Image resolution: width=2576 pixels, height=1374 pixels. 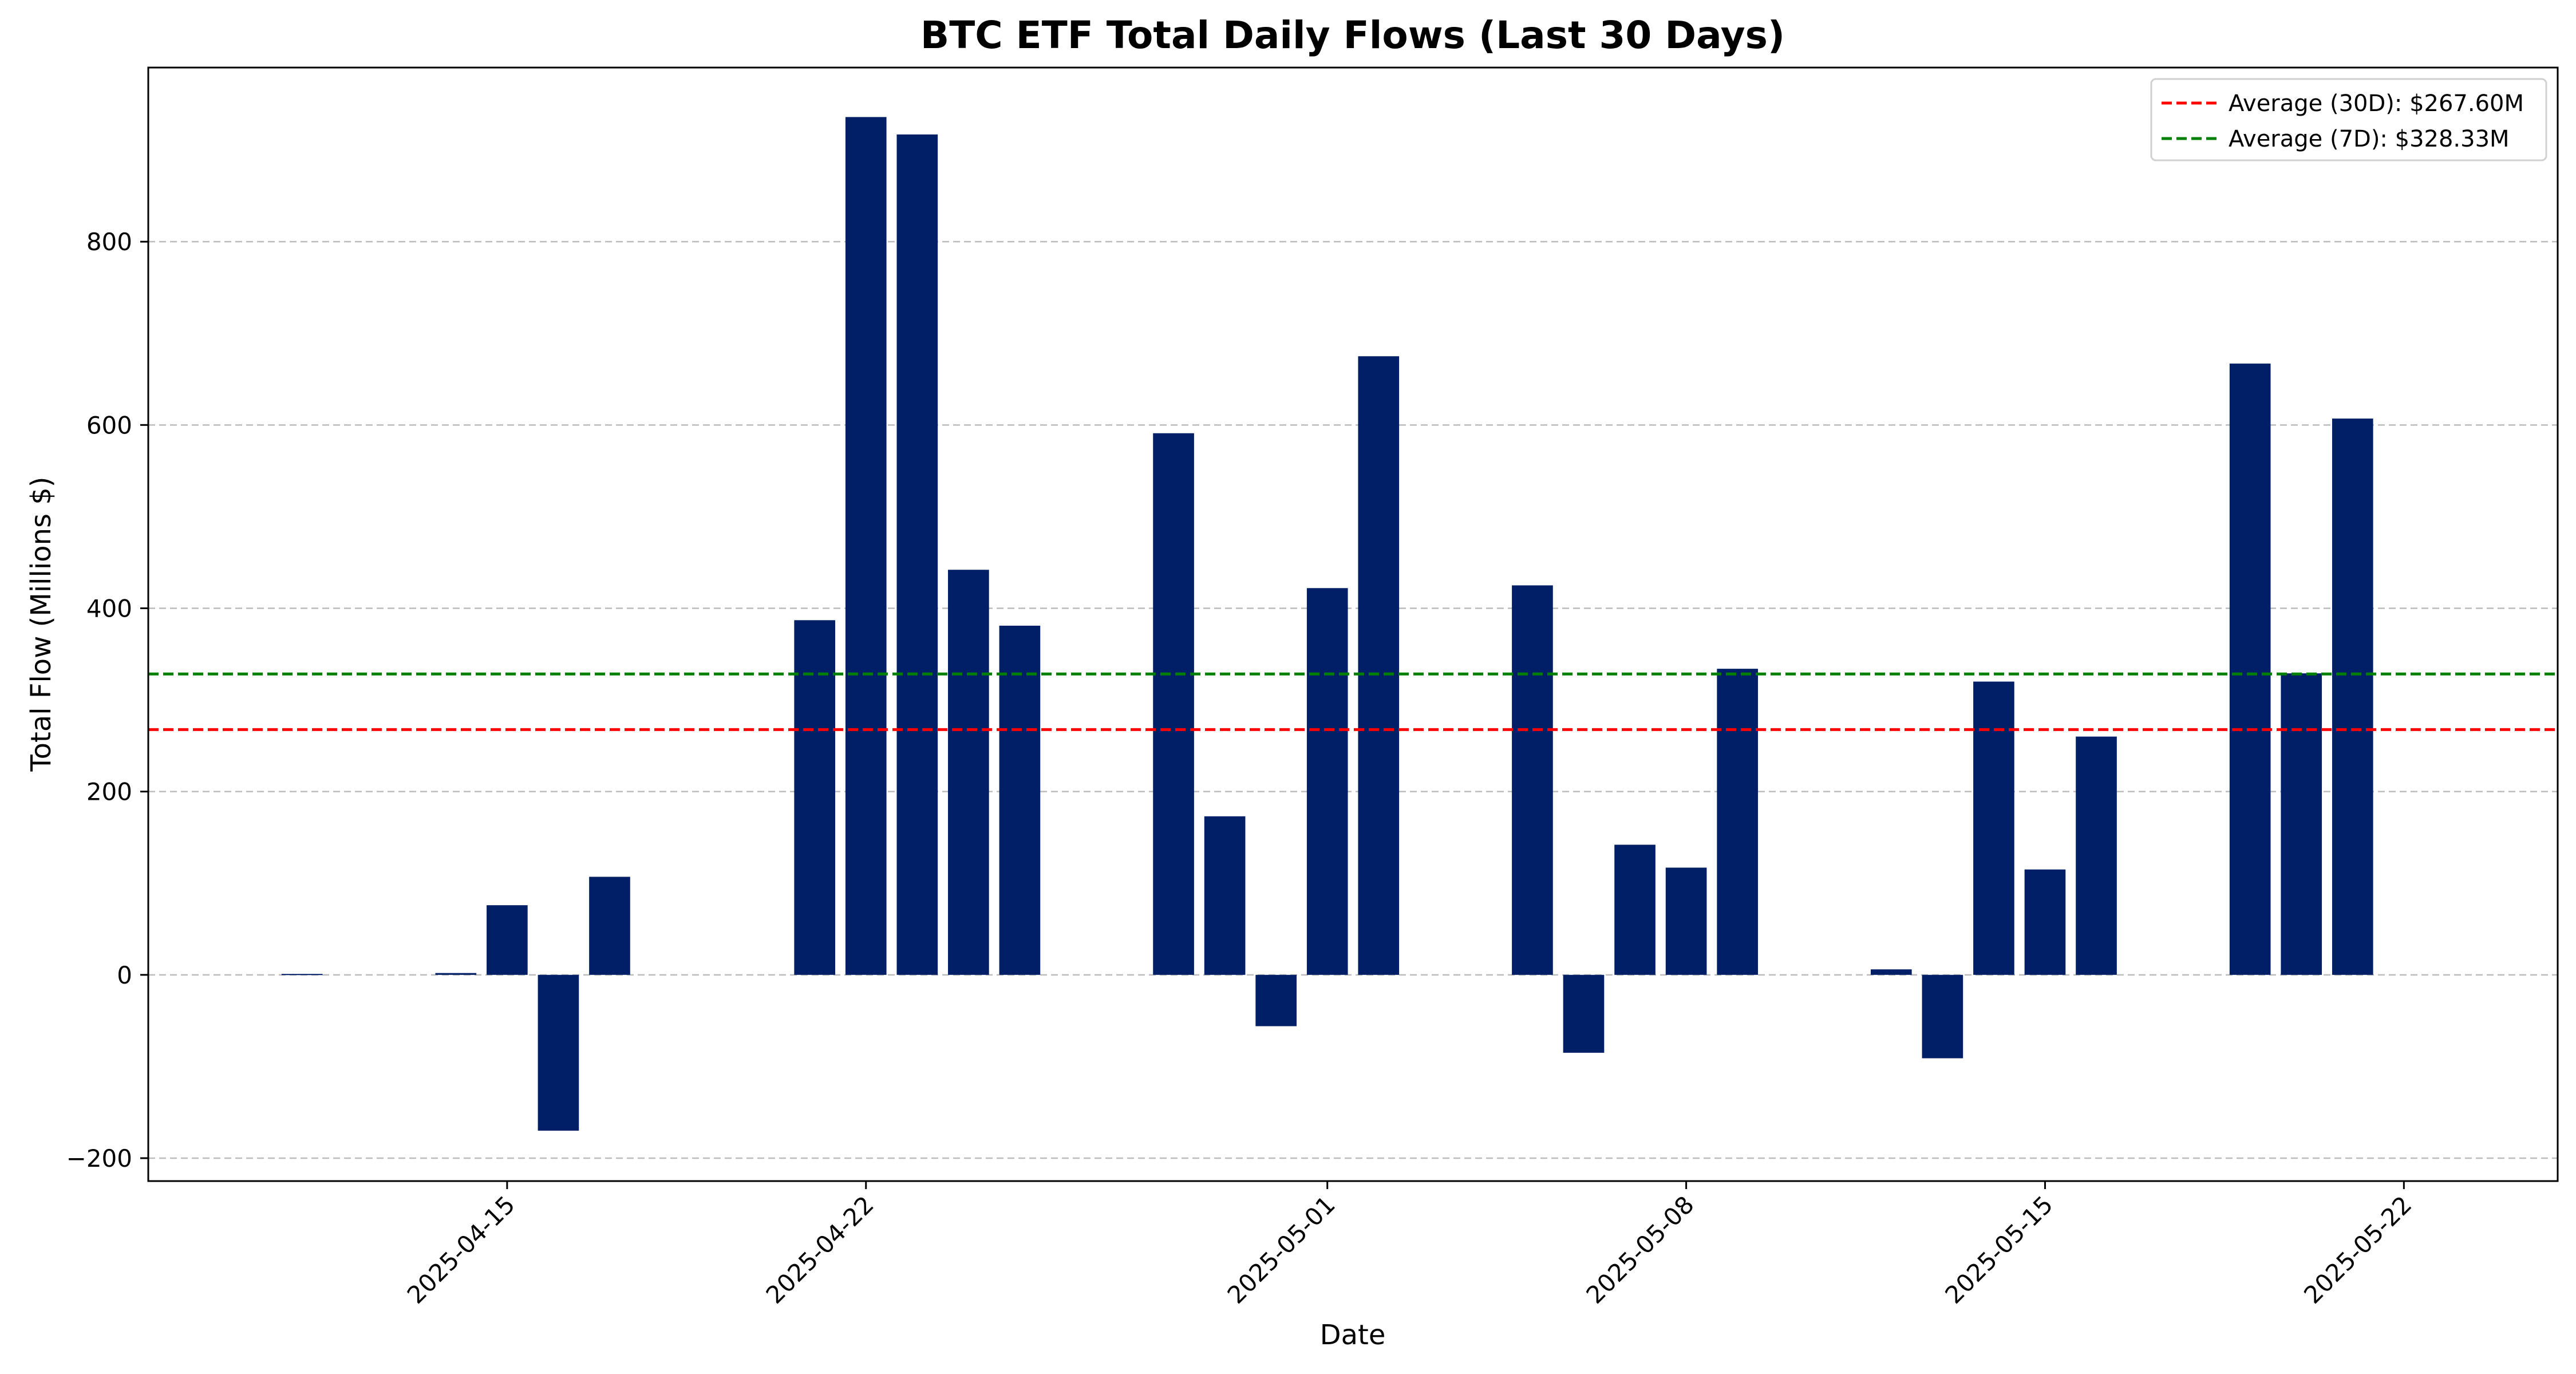 What do you see at coordinates (2369, 139) in the screenshot?
I see `legend-entry-label: Average (7D): $328.33M` at bounding box center [2369, 139].